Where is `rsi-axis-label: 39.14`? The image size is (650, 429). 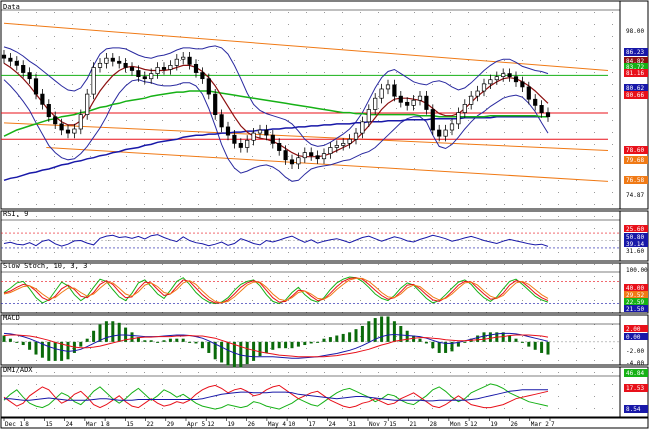 rsi-axis-label: 39.14 is located at coordinates (635, 244).